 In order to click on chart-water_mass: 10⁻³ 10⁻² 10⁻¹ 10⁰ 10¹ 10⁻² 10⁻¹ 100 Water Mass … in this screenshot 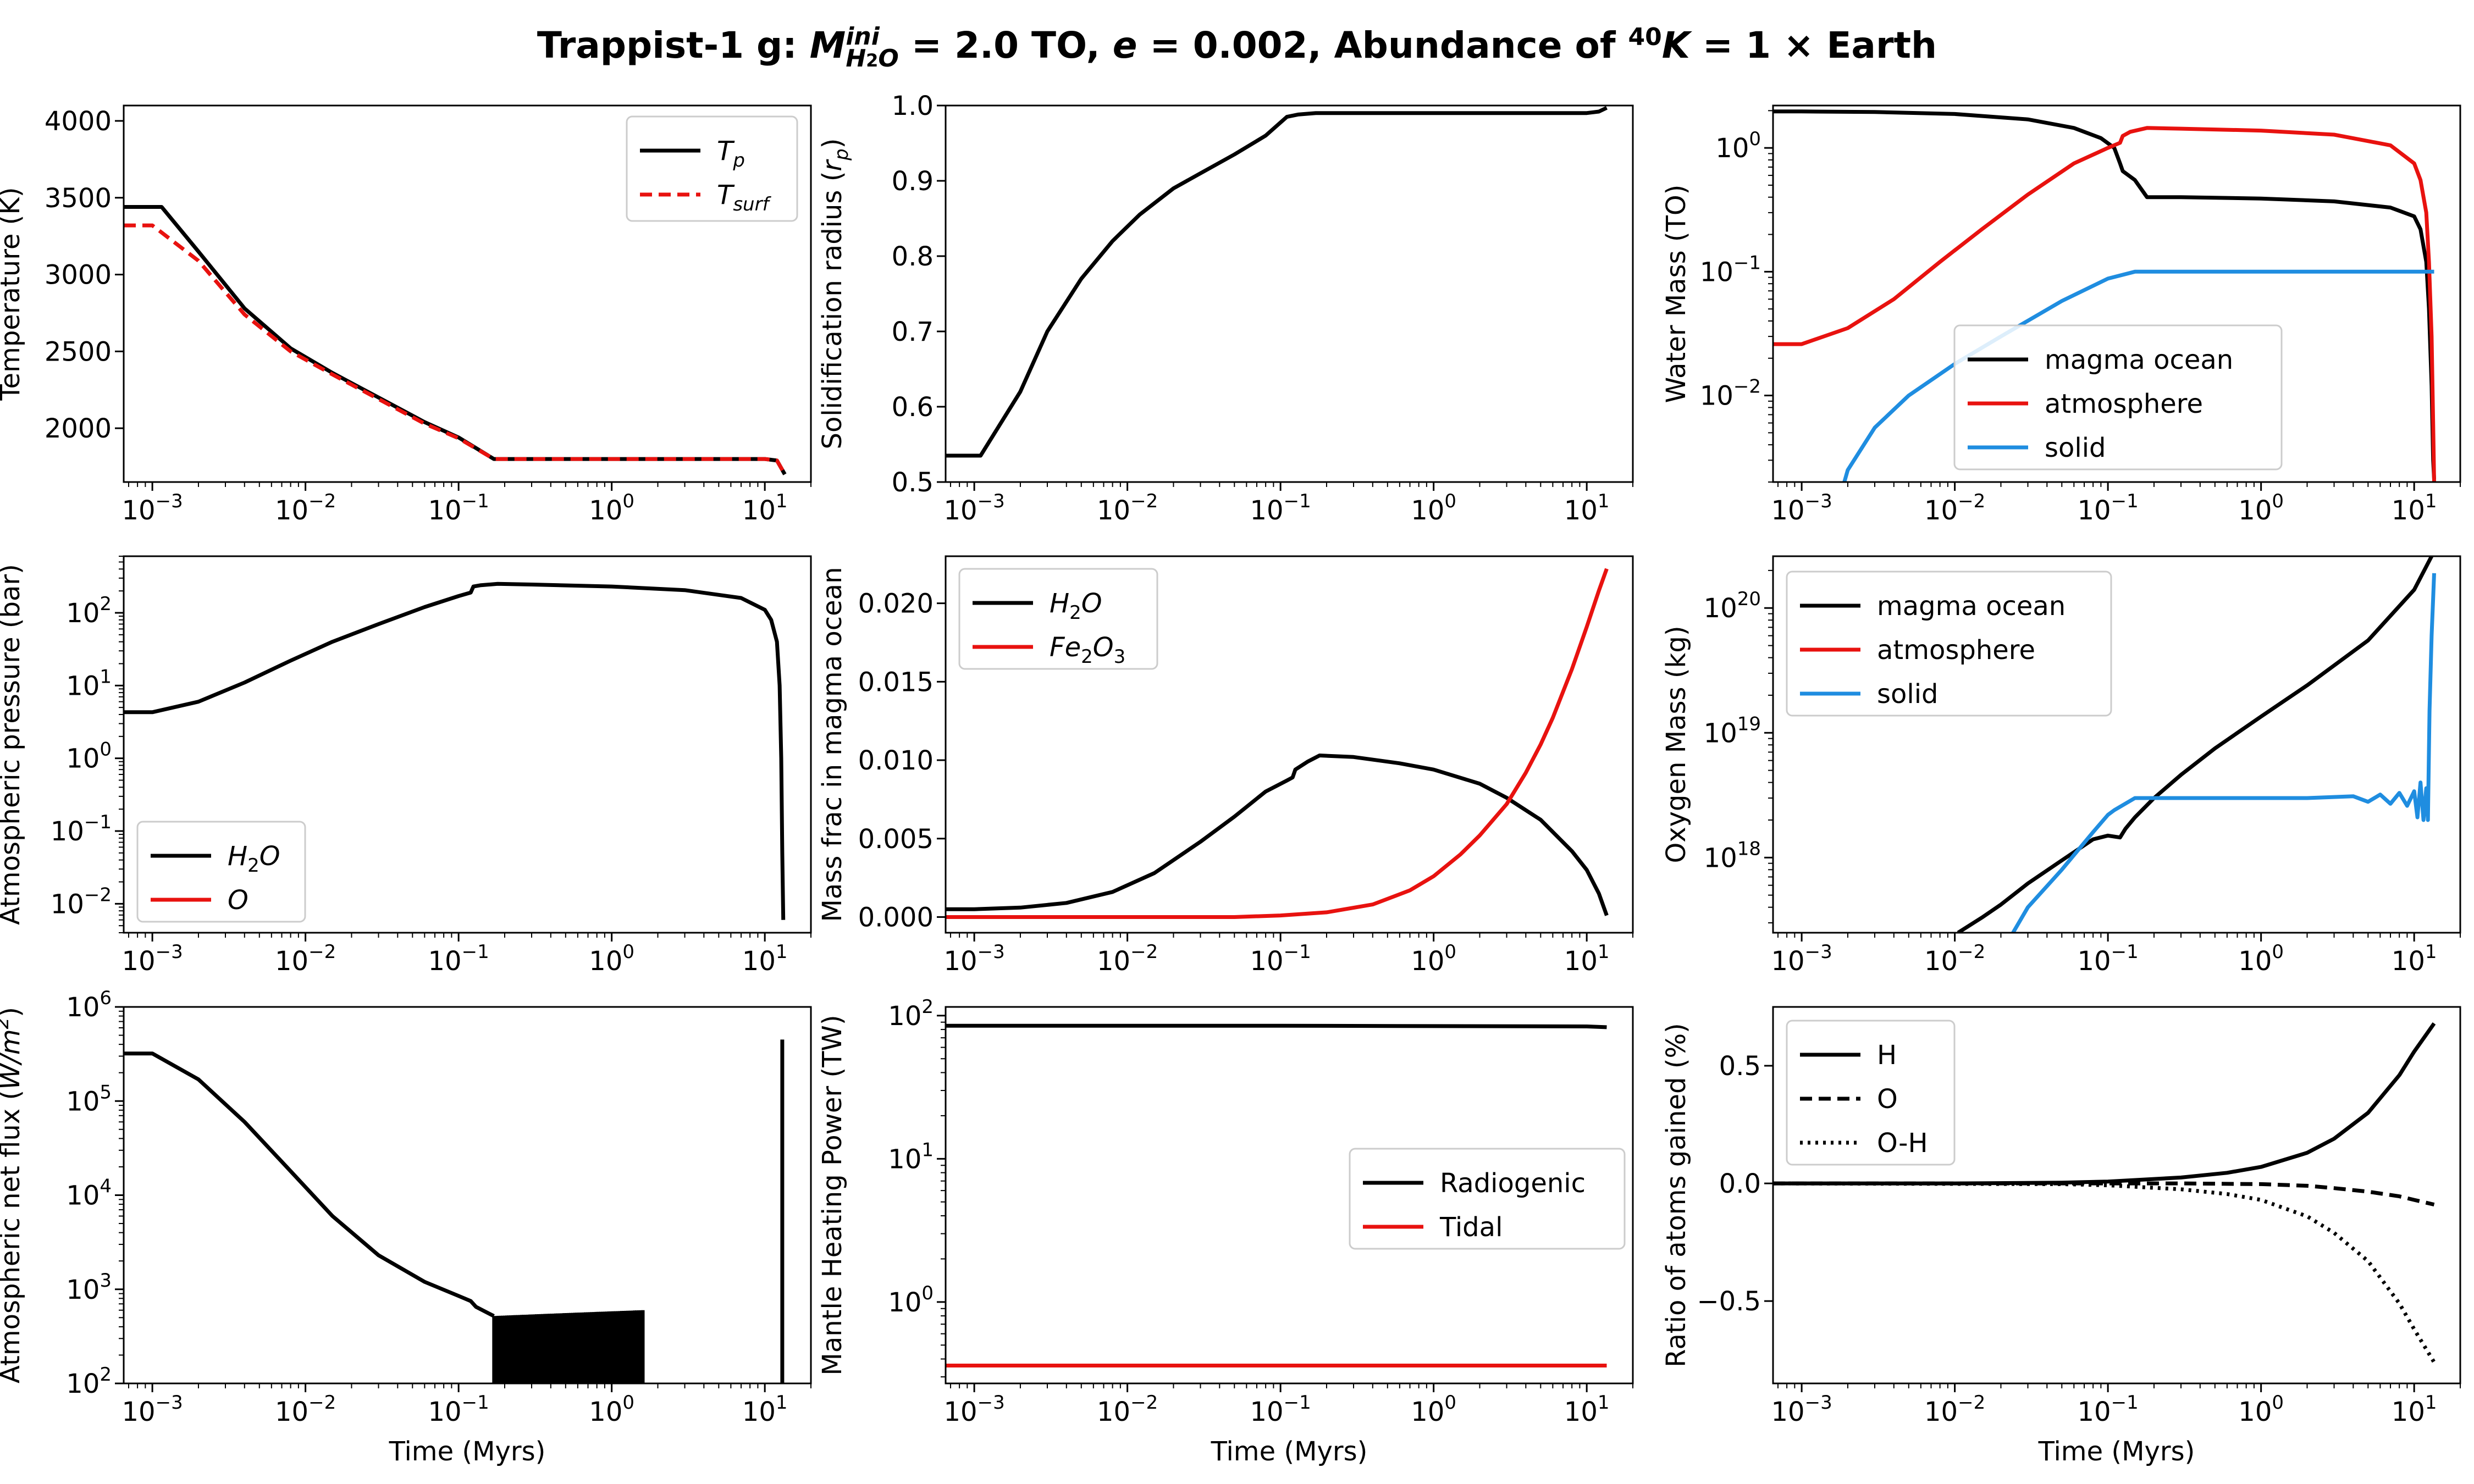, I will do `click(2061, 315)`.